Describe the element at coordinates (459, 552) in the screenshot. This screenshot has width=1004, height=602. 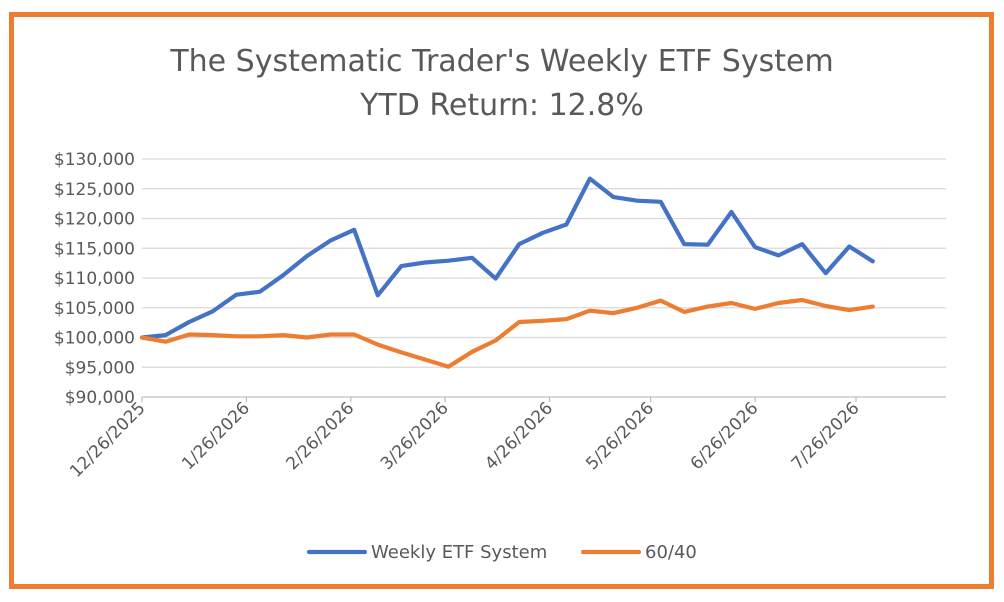
I see `legend-label-weekly-etf-system: Weekly ETF System` at that location.